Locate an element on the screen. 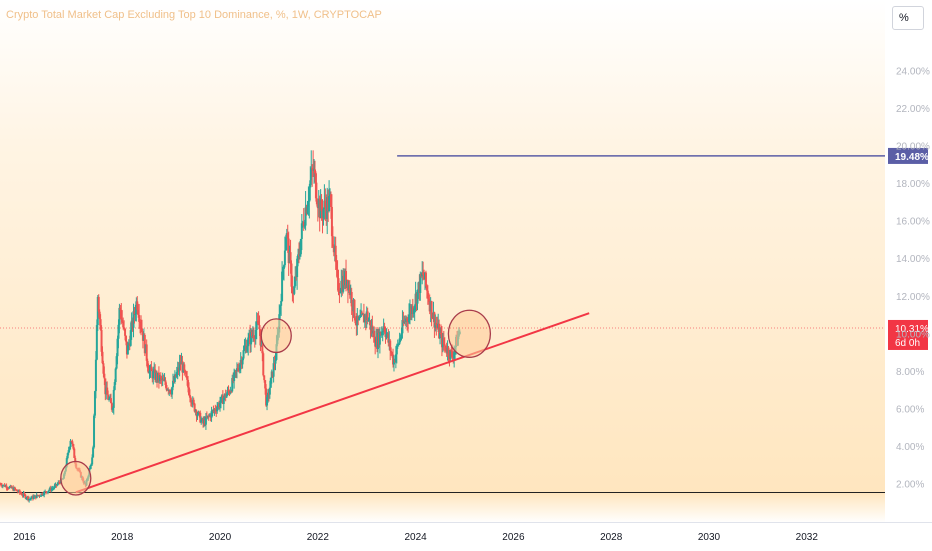 Image resolution: width=932 pixels, height=551 pixels. y-tick-label: 10.00% is located at coordinates (913, 334).